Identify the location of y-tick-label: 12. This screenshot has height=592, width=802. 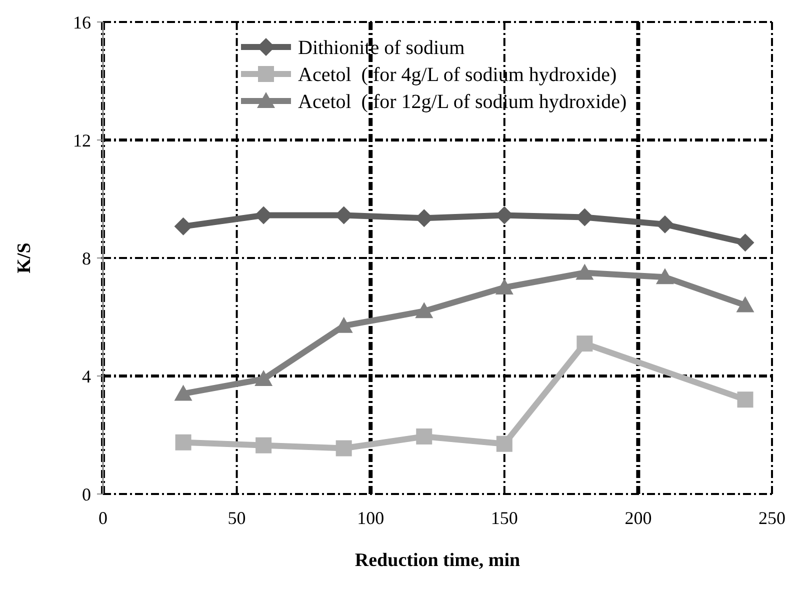
(82, 140).